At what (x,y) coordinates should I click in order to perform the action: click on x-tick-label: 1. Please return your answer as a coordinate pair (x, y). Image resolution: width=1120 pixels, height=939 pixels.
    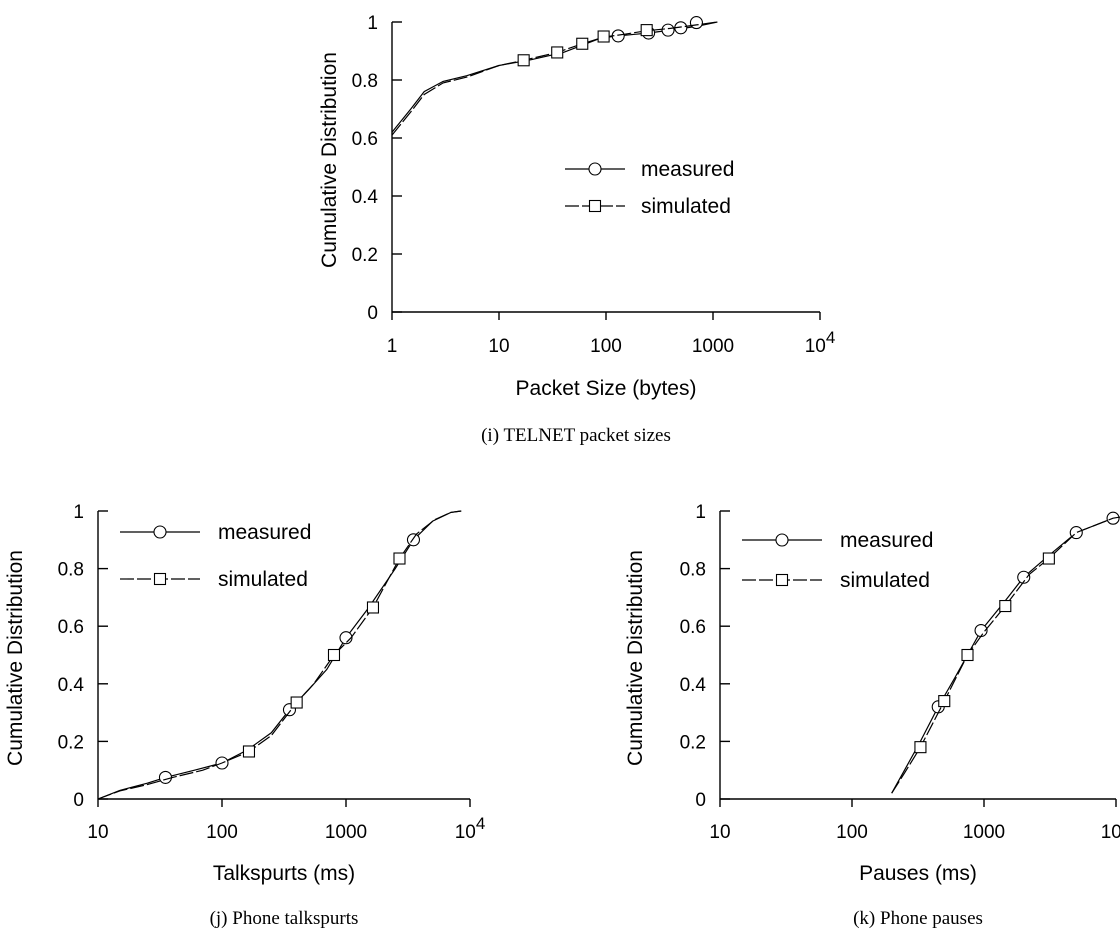
    Looking at the image, I should click on (392, 346).